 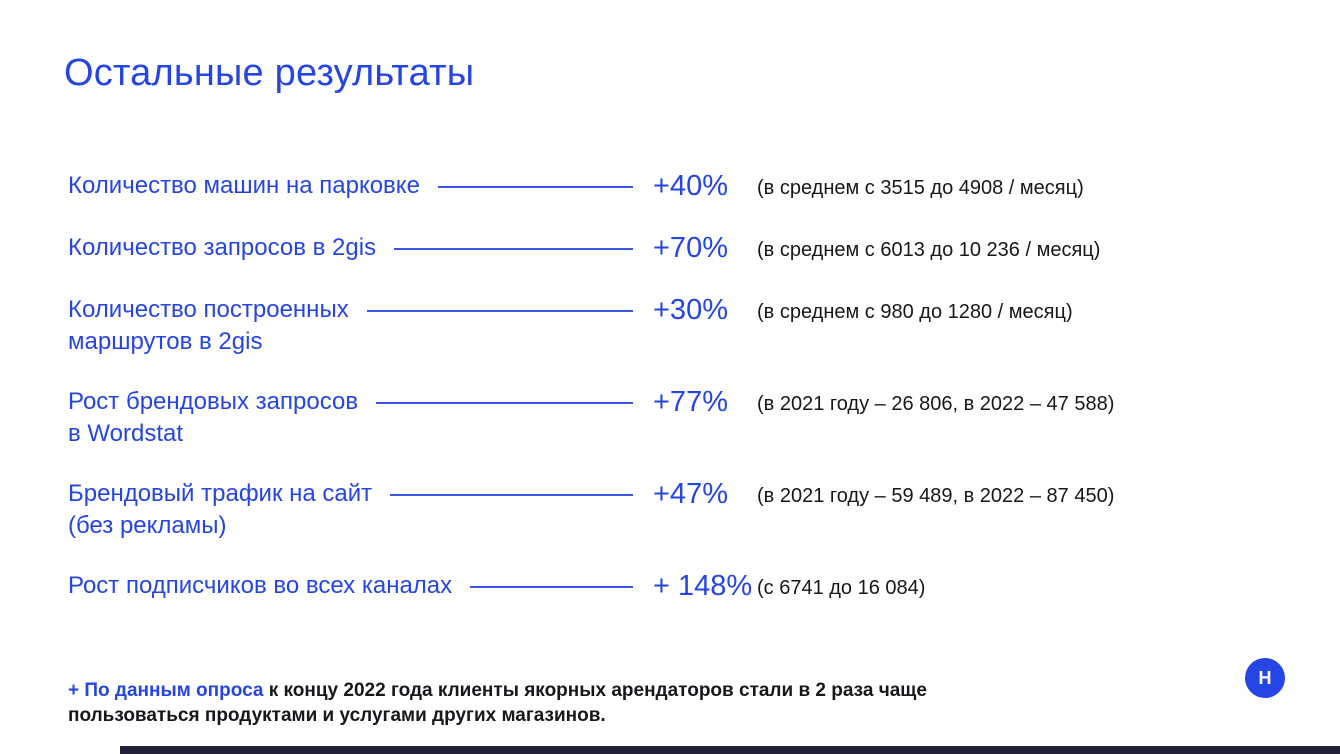 What do you see at coordinates (690, 402) in the screenshot?
I see `result-percent: +77%` at bounding box center [690, 402].